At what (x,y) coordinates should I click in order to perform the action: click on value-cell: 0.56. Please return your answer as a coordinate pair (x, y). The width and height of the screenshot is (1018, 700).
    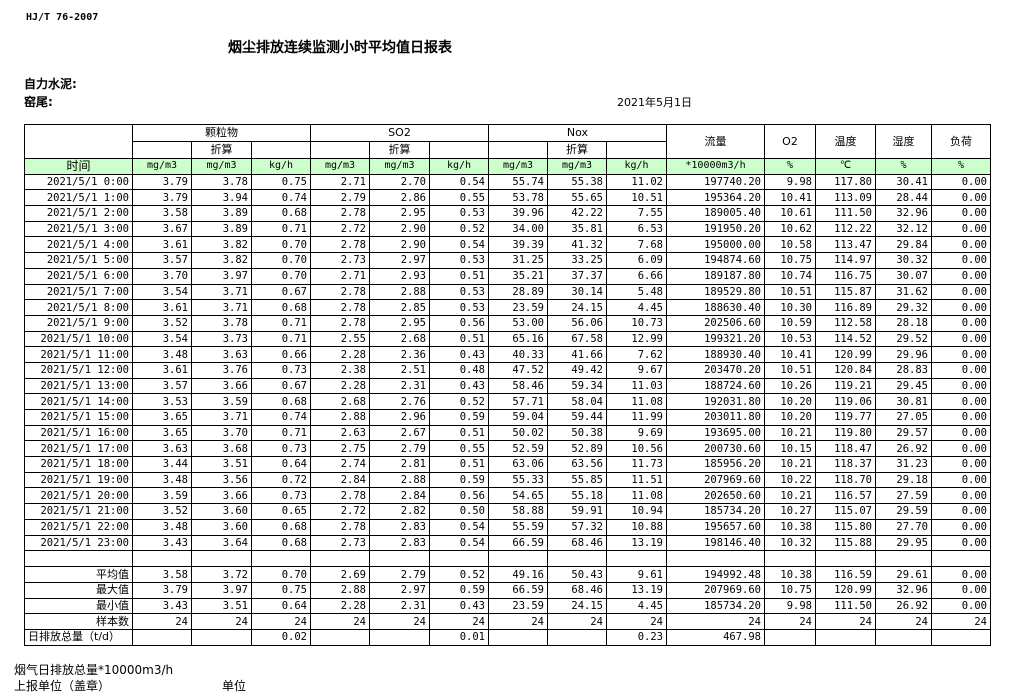
    Looking at the image, I should click on (459, 496).